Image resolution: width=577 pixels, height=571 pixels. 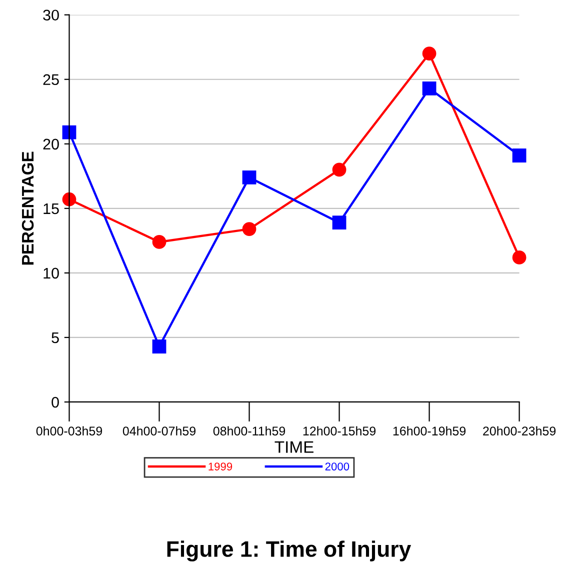 What do you see at coordinates (51, 208) in the screenshot?
I see `y-tick-label: 15` at bounding box center [51, 208].